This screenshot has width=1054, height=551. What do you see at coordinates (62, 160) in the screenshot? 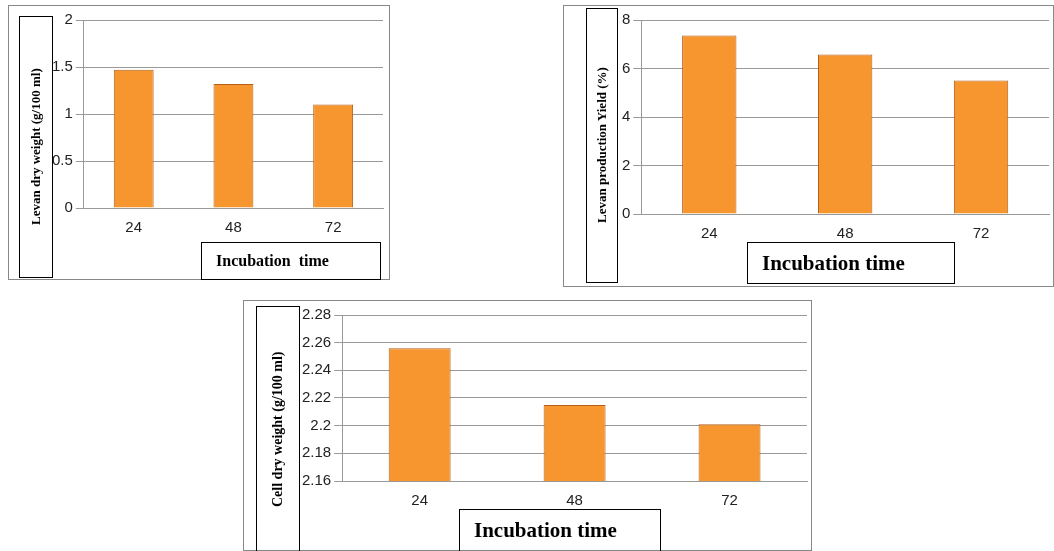
I see `y-tick-label: 0.5` at bounding box center [62, 160].